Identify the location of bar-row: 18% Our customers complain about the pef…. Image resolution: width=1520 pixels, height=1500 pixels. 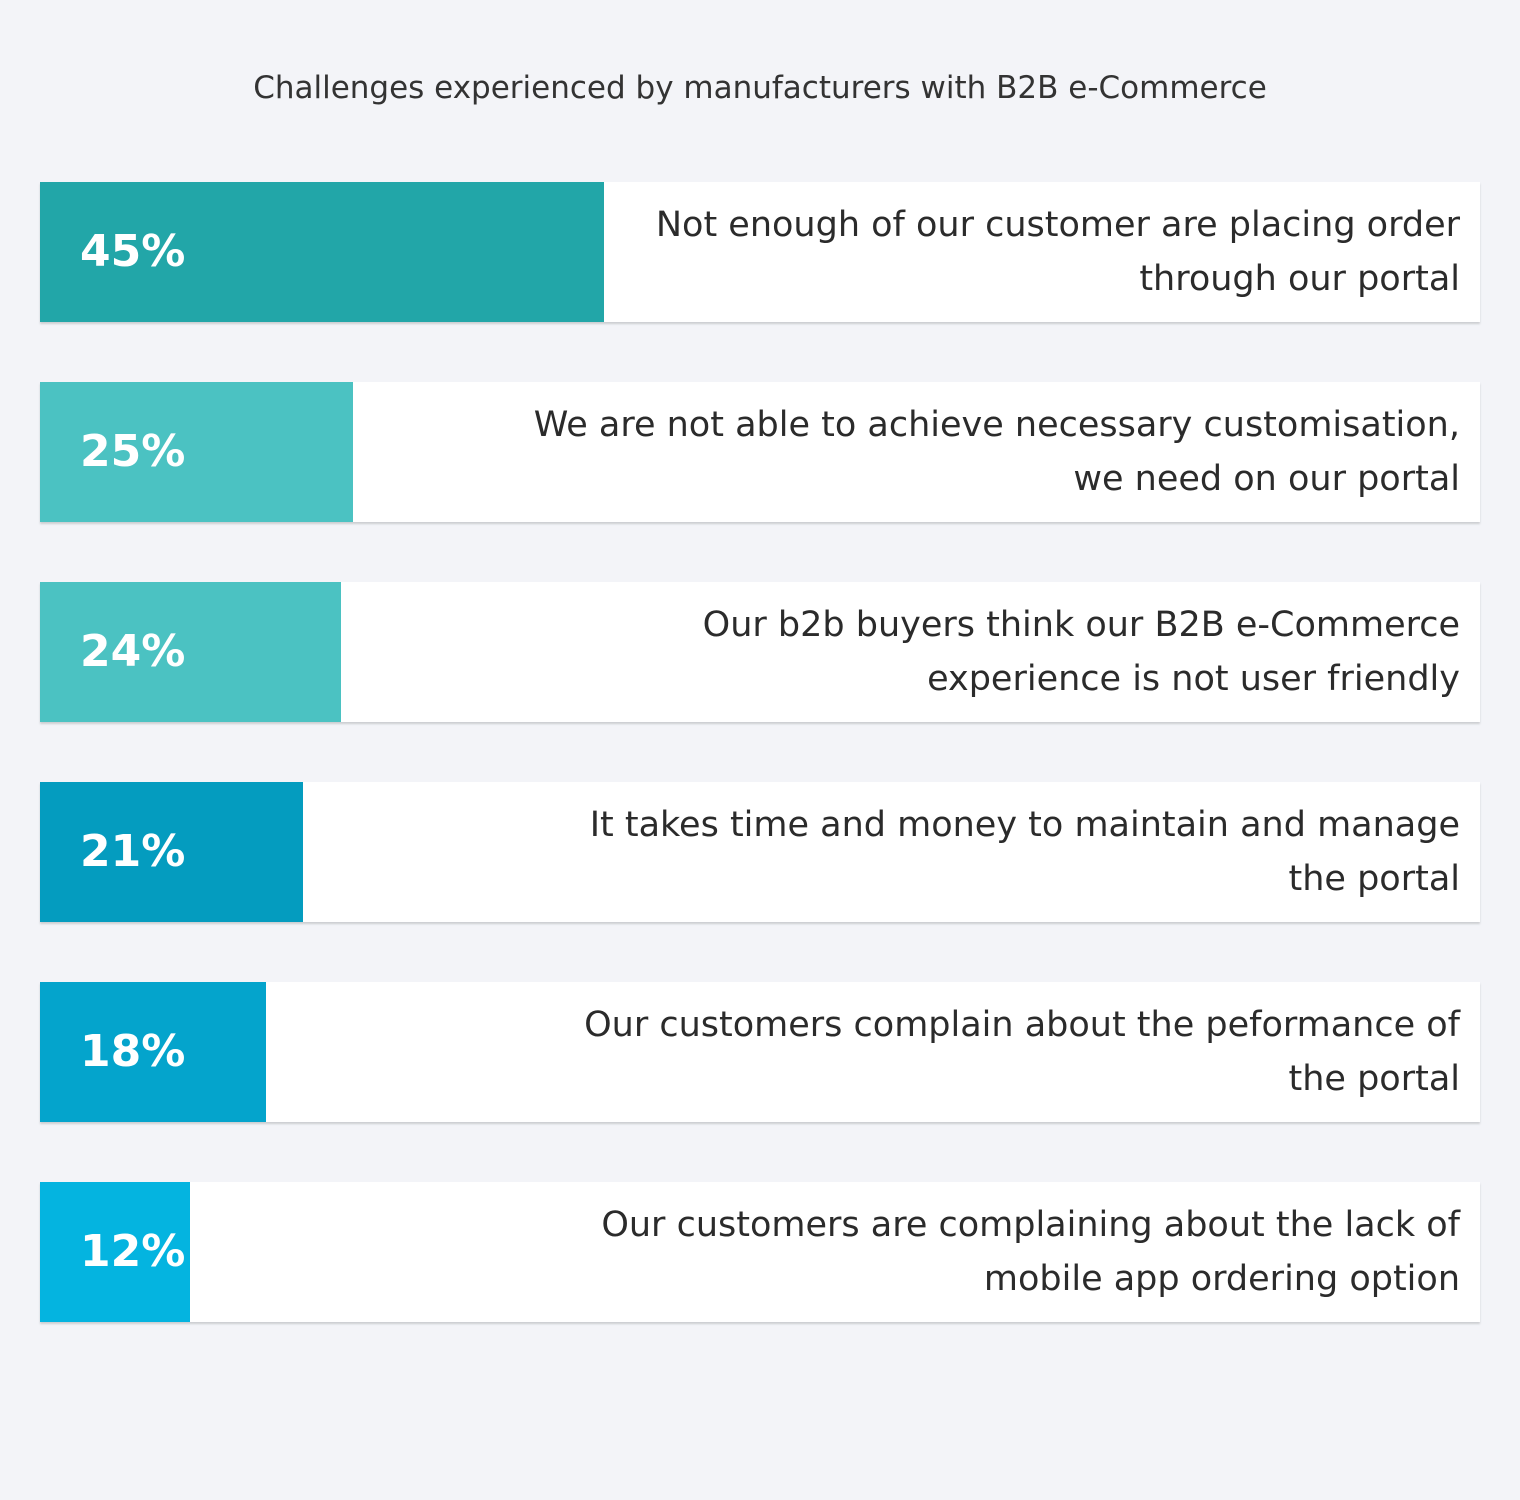
(760, 1052).